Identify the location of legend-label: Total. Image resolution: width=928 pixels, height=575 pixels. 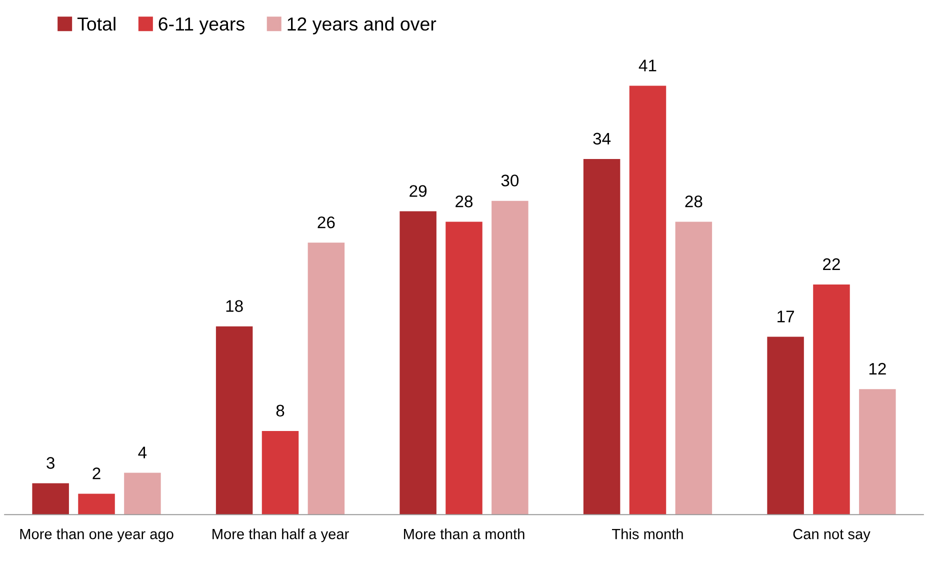
(96, 23).